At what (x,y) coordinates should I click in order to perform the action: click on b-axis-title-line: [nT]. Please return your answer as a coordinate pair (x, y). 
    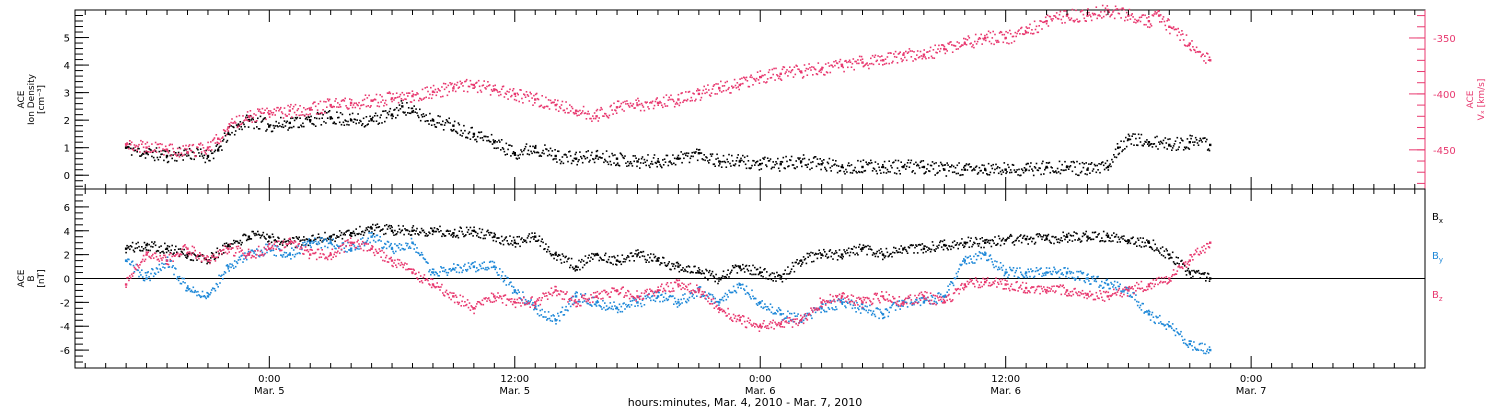
    Looking at the image, I should click on (42, 278).